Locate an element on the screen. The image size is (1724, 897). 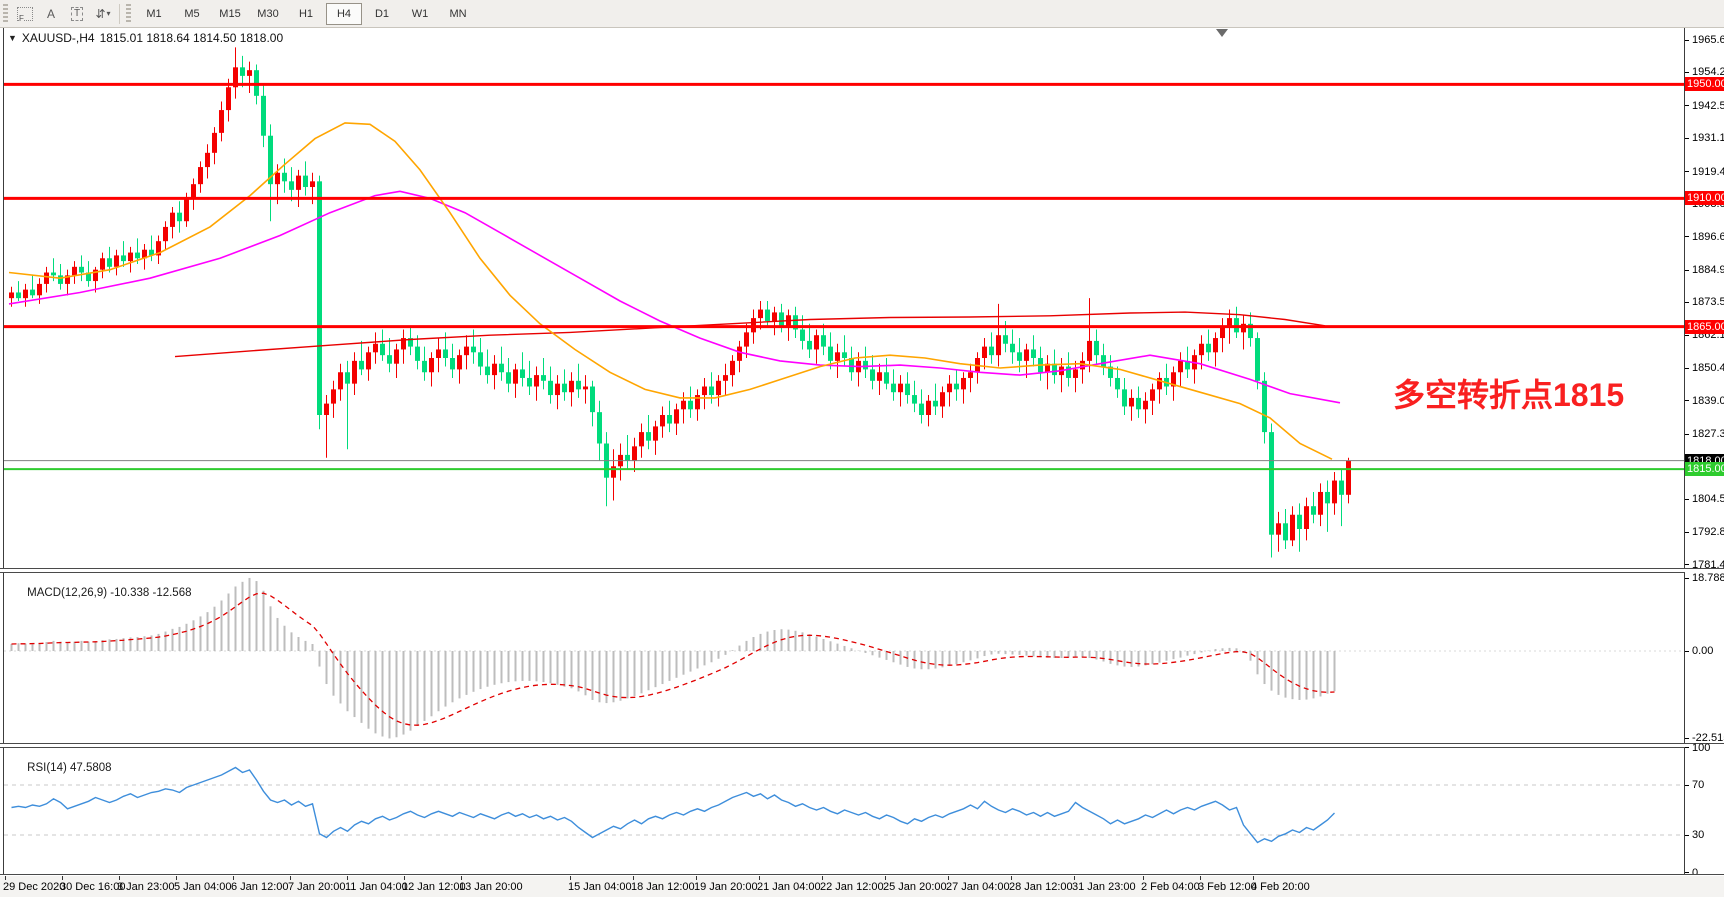
macd-label: MACD(12,26,9) -10.338 -12.568 is located at coordinates (109, 593).